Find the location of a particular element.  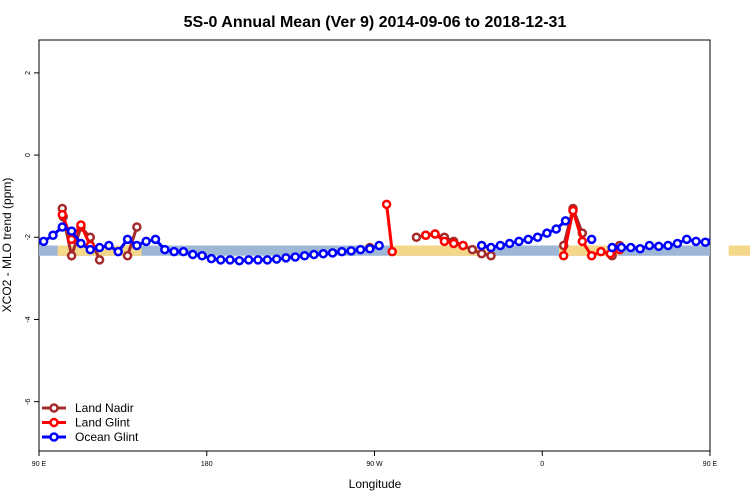

x-tick-label-3: 0 is located at coordinates (542, 464).